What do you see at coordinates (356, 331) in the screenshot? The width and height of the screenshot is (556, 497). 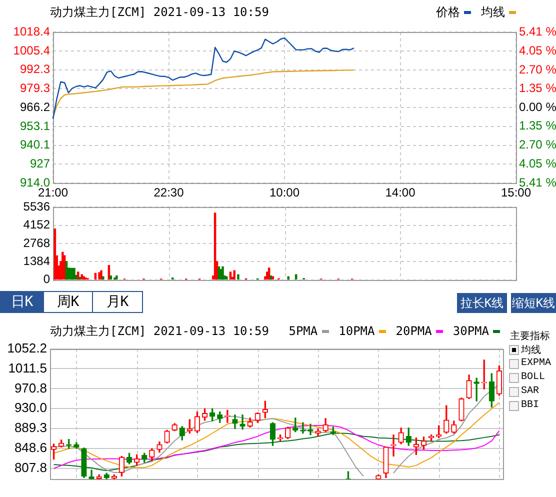 I see `legend-label: 10PMA` at bounding box center [356, 331].